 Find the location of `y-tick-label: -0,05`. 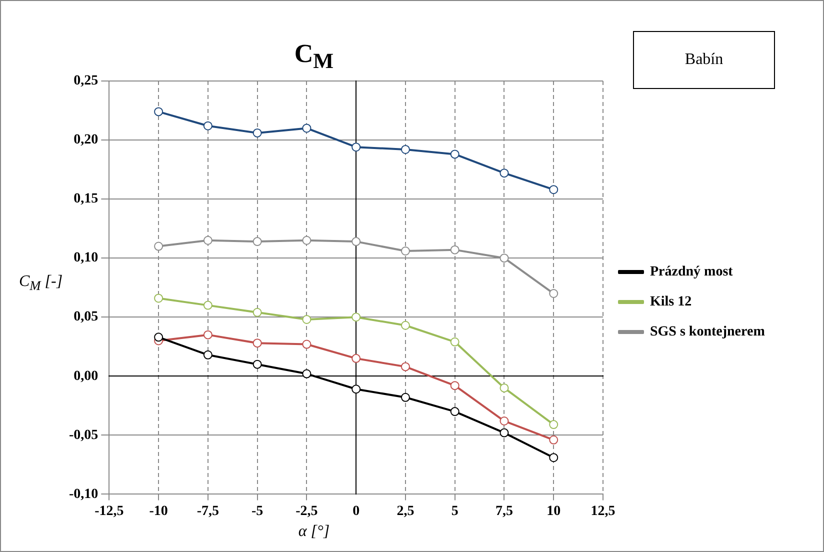

y-tick-label: -0,05 is located at coordinates (83, 435).